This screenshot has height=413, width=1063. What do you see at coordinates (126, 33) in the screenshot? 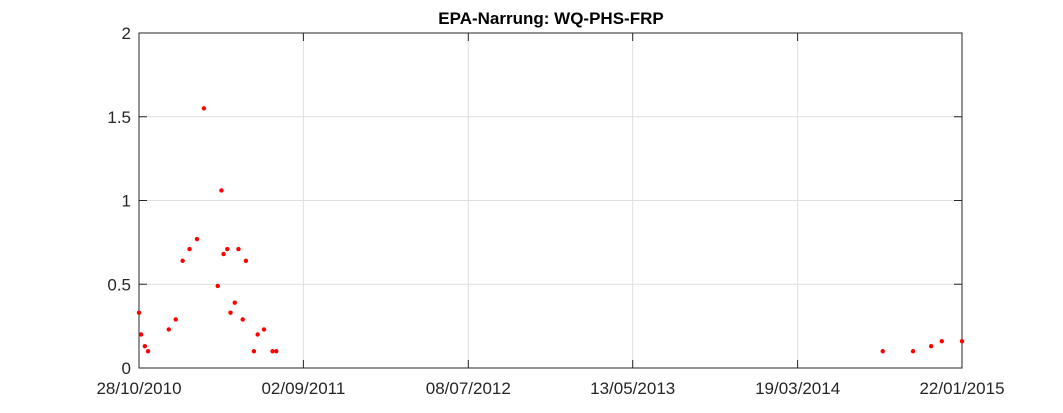
I see `y-tick-label: 2` at bounding box center [126, 33].